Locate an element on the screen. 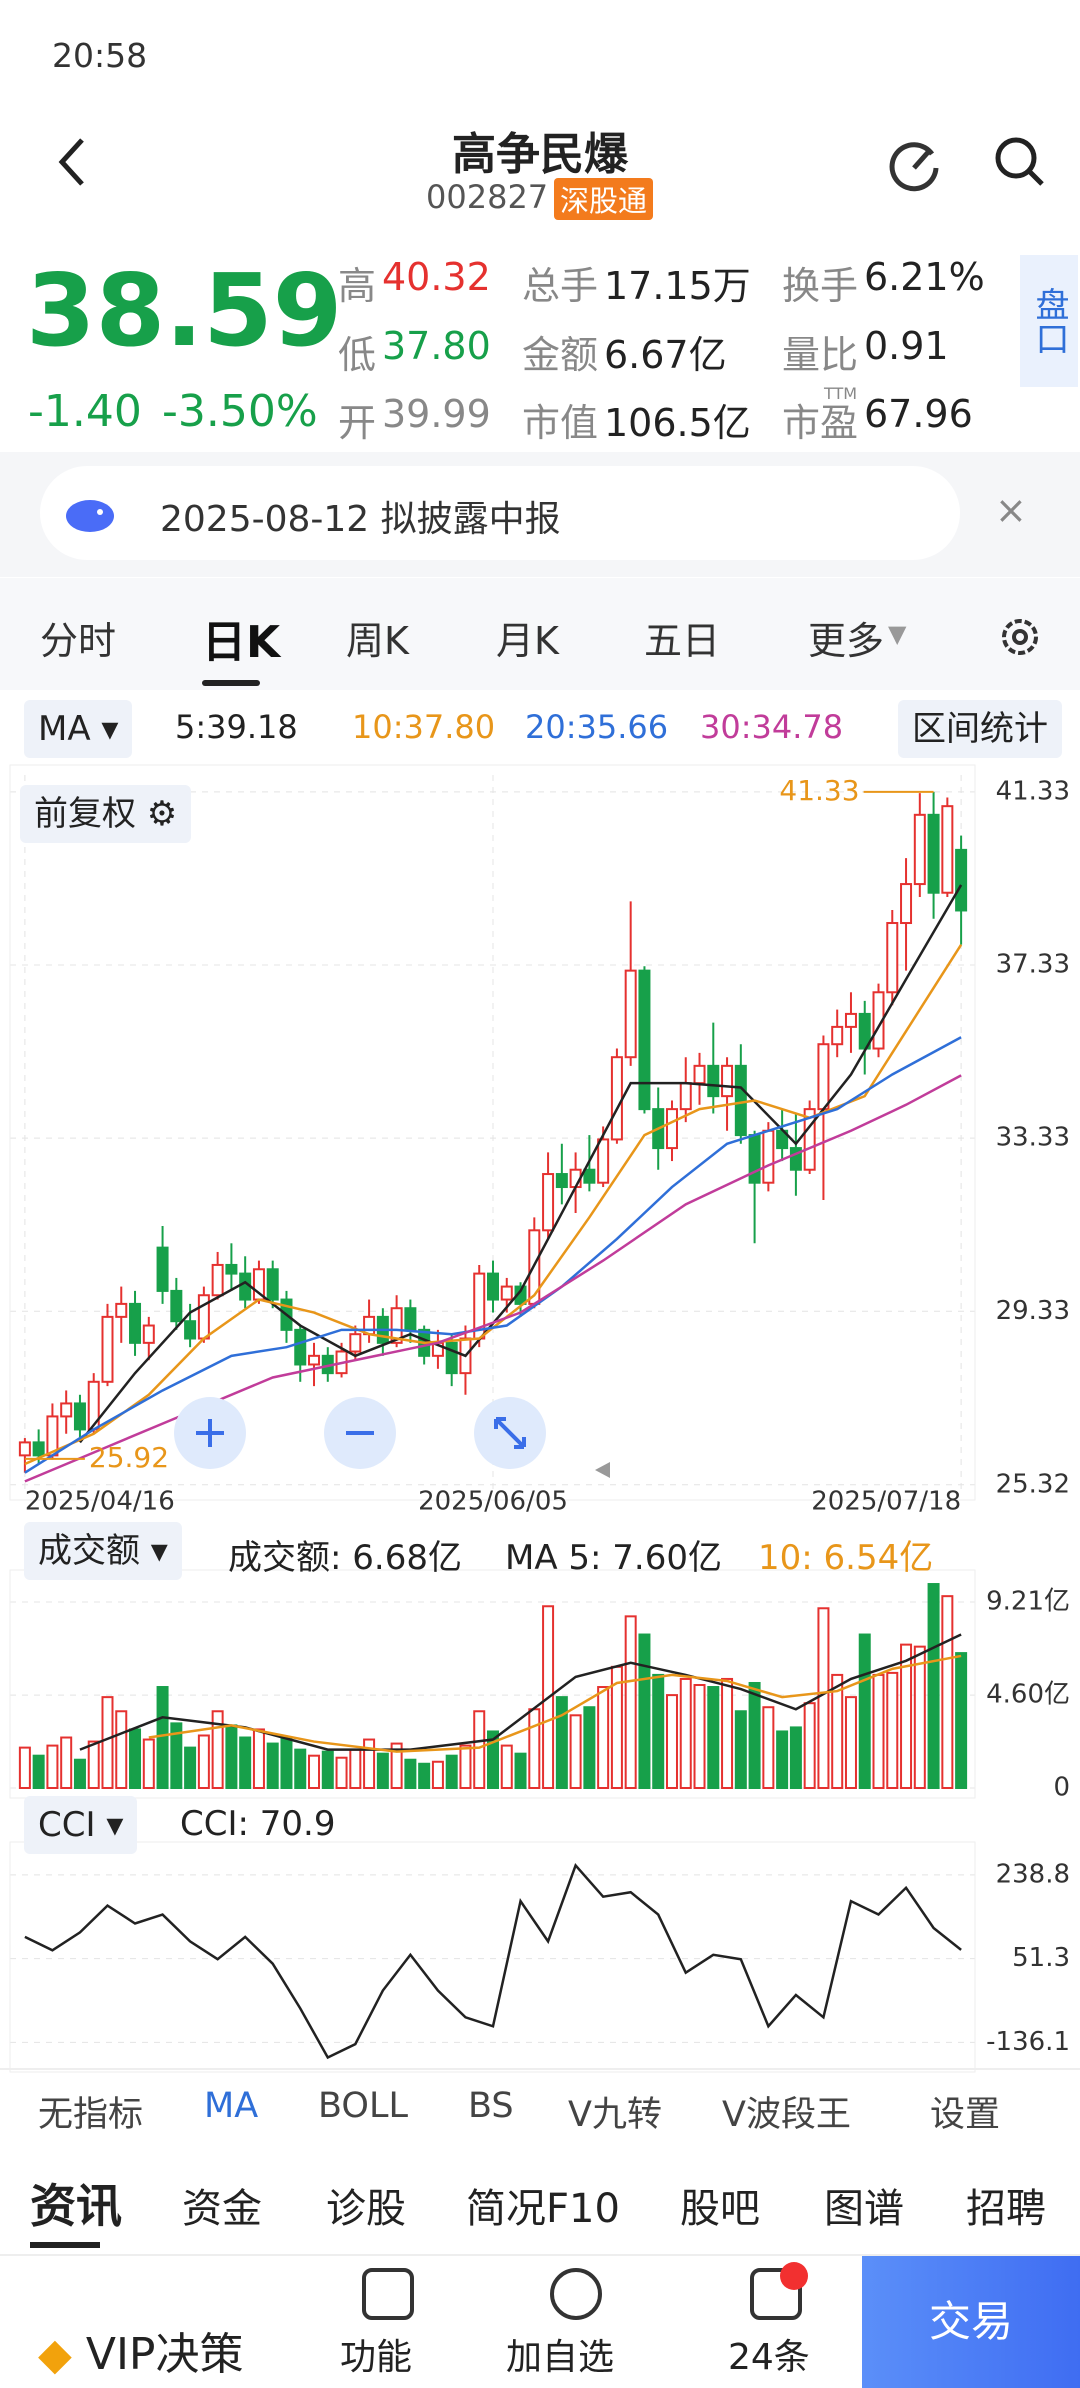  info-tab: 简况F10 is located at coordinates (543, 2209).